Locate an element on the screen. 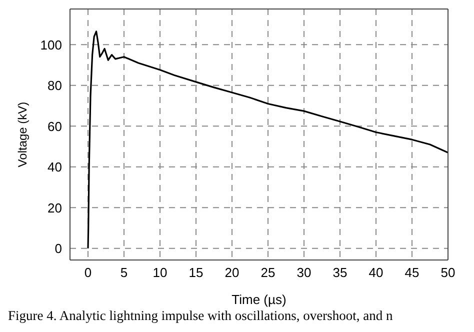 The width and height of the screenshot is (474, 332). x-tick-label: 20 is located at coordinates (232, 272).